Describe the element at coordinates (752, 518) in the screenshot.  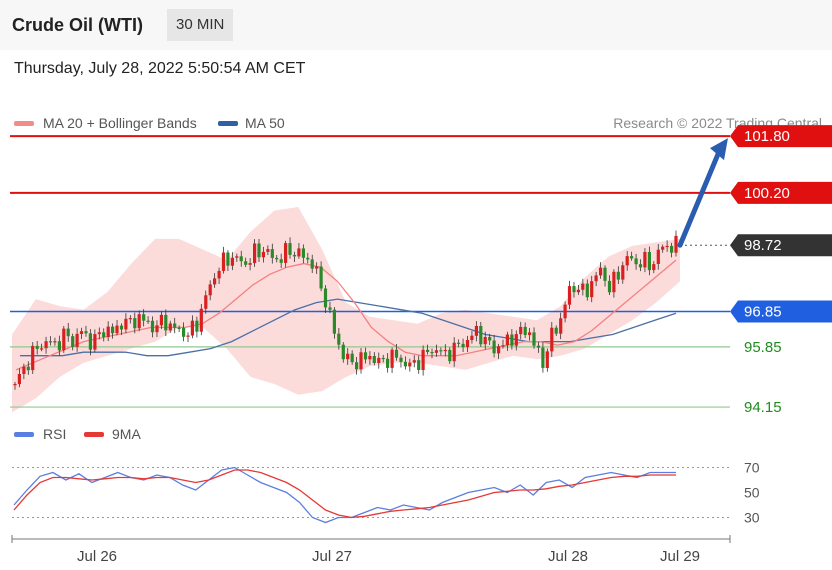
I see `rsi-tick-label: 30` at that location.